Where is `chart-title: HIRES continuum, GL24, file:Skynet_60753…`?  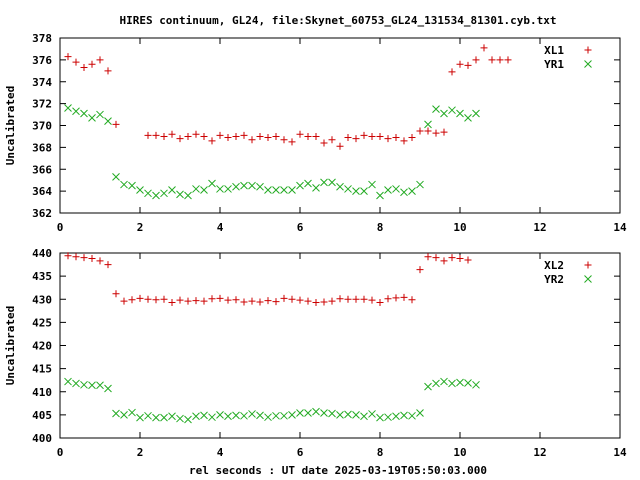
chart-title: HIRES continuum, GL24, file:Skynet_60753… is located at coordinates (337, 20).